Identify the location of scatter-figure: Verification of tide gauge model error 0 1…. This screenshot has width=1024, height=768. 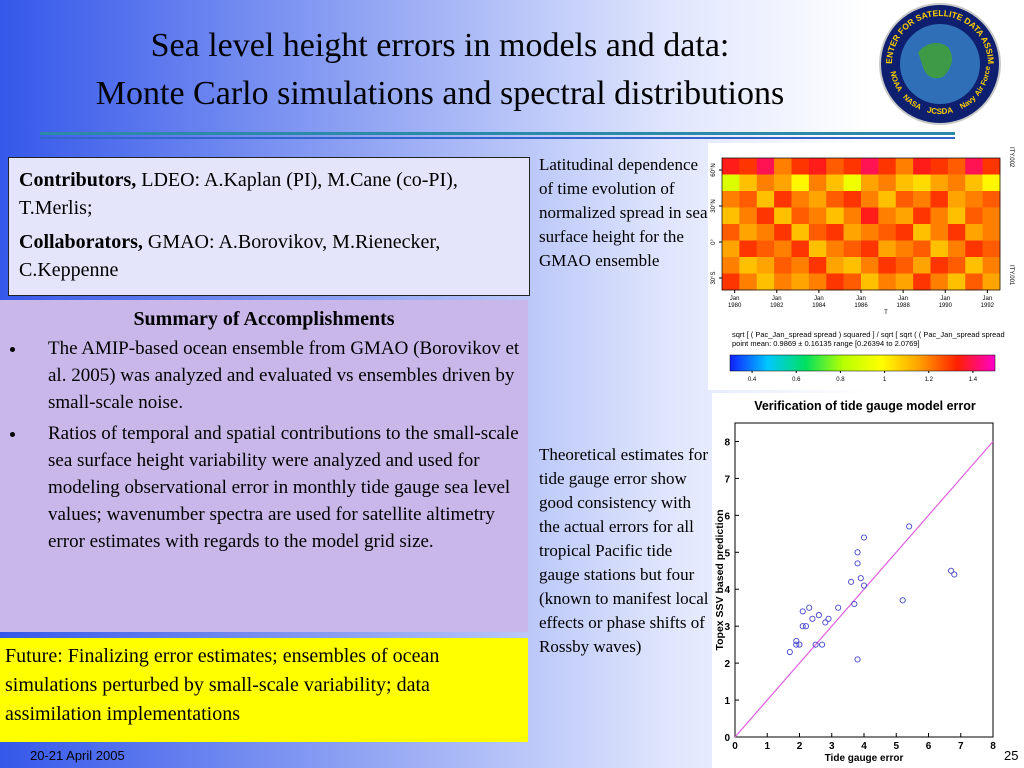
(868, 580).